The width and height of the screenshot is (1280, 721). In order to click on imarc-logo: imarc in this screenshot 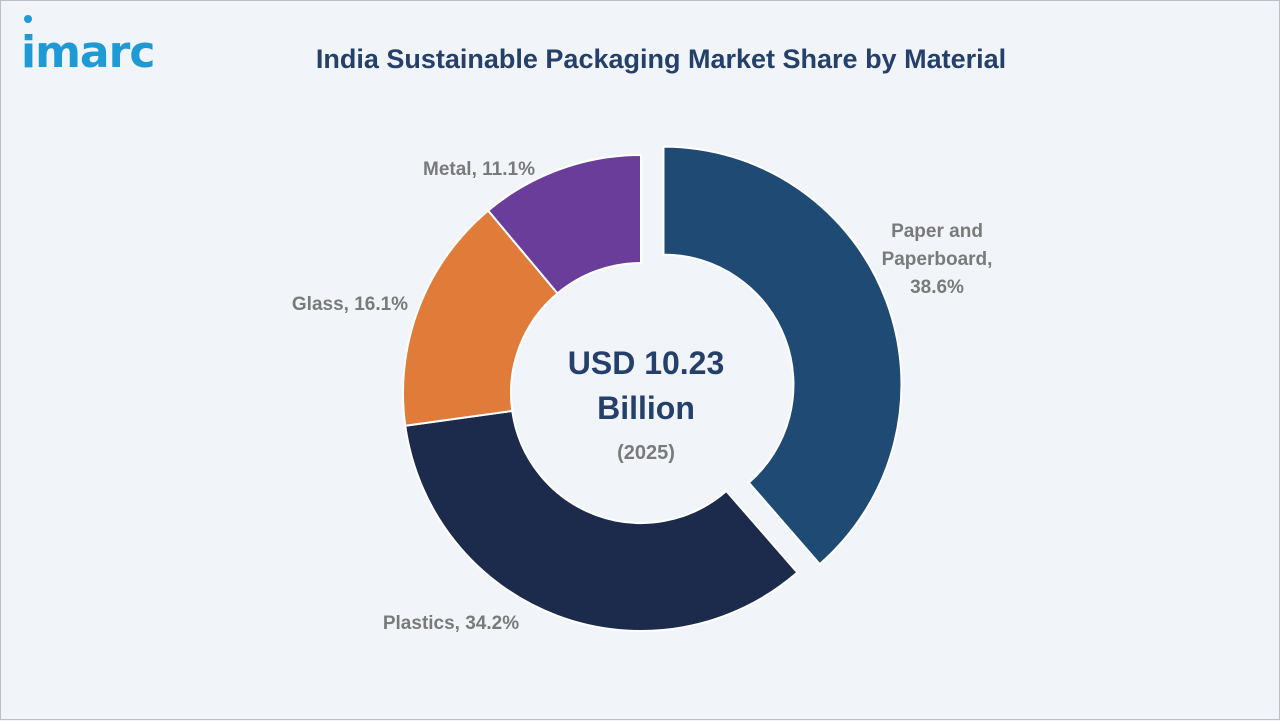, I will do `click(88, 53)`.